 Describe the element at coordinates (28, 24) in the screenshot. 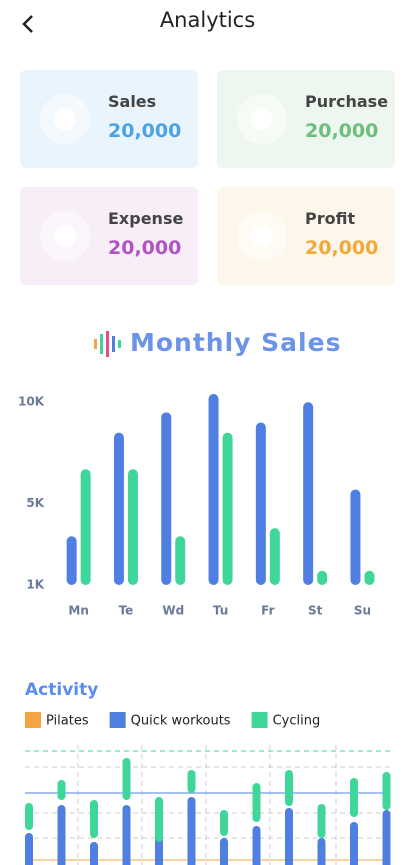

I see `back-button` at that location.